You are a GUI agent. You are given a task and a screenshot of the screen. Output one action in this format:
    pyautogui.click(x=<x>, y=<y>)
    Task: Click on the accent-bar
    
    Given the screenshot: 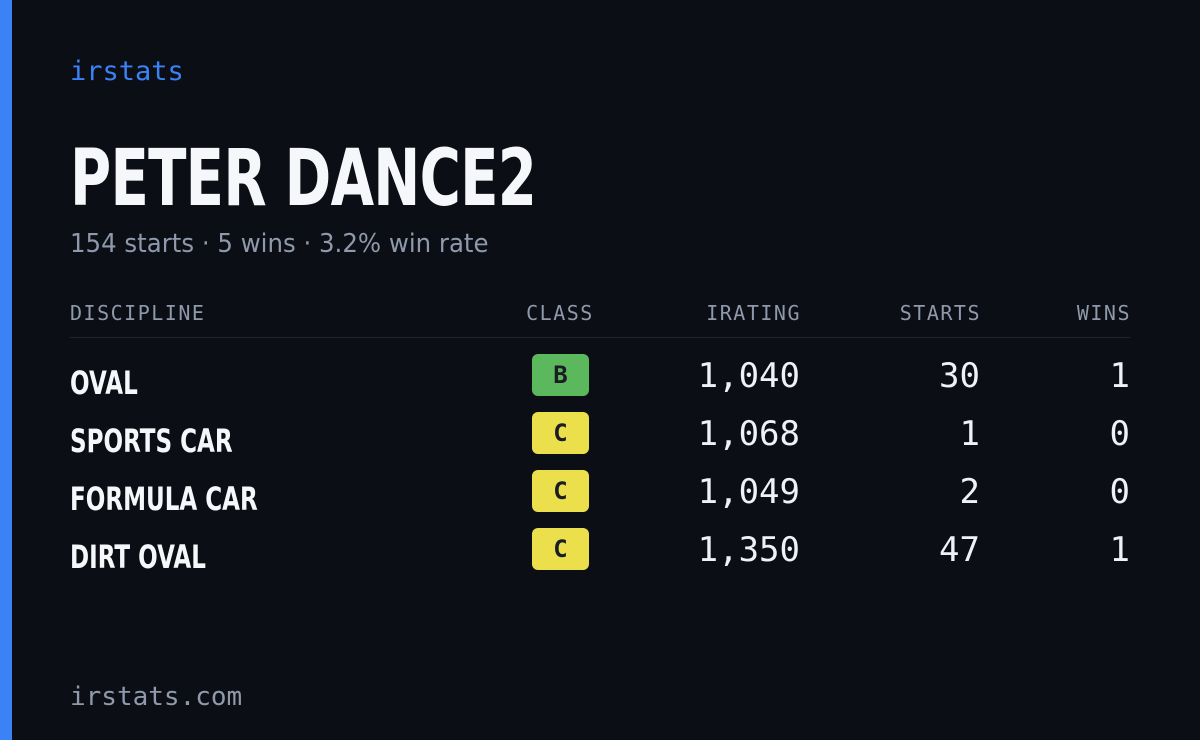 What is the action you would take?
    pyautogui.click(x=6, y=370)
    